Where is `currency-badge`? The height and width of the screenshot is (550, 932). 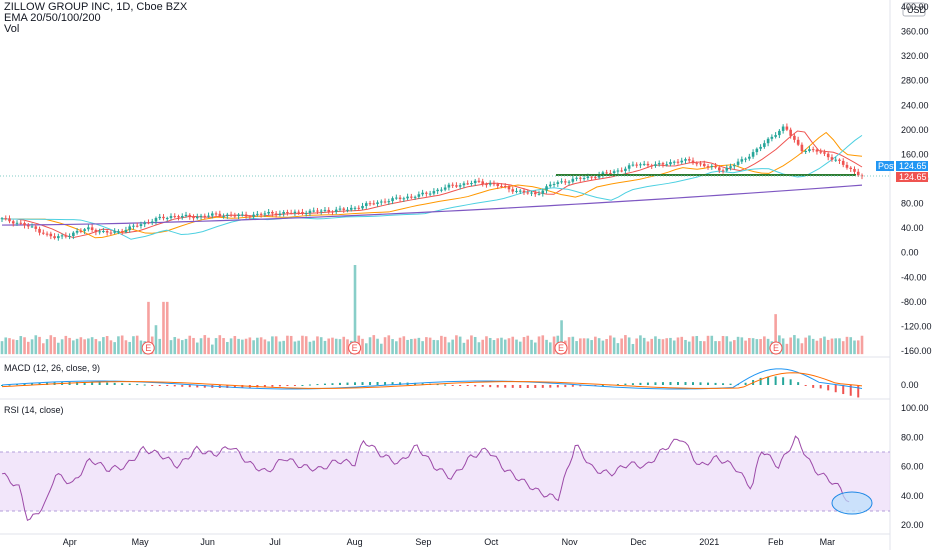
currency-badge is located at coordinates (914, 9).